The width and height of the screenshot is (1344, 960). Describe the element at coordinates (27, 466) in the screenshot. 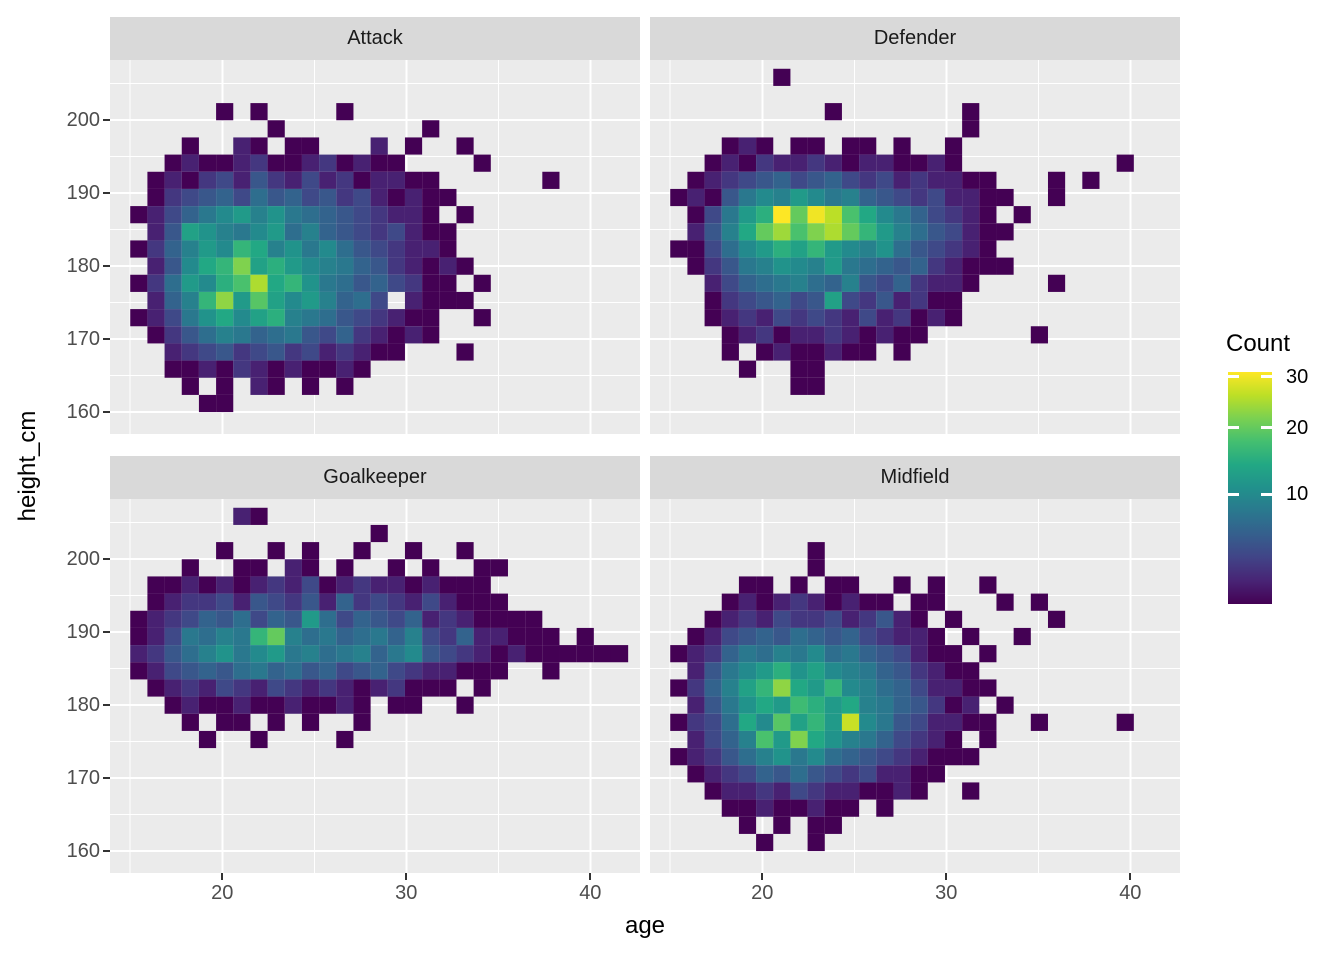

I see `y-axis-title: height_cm` at that location.